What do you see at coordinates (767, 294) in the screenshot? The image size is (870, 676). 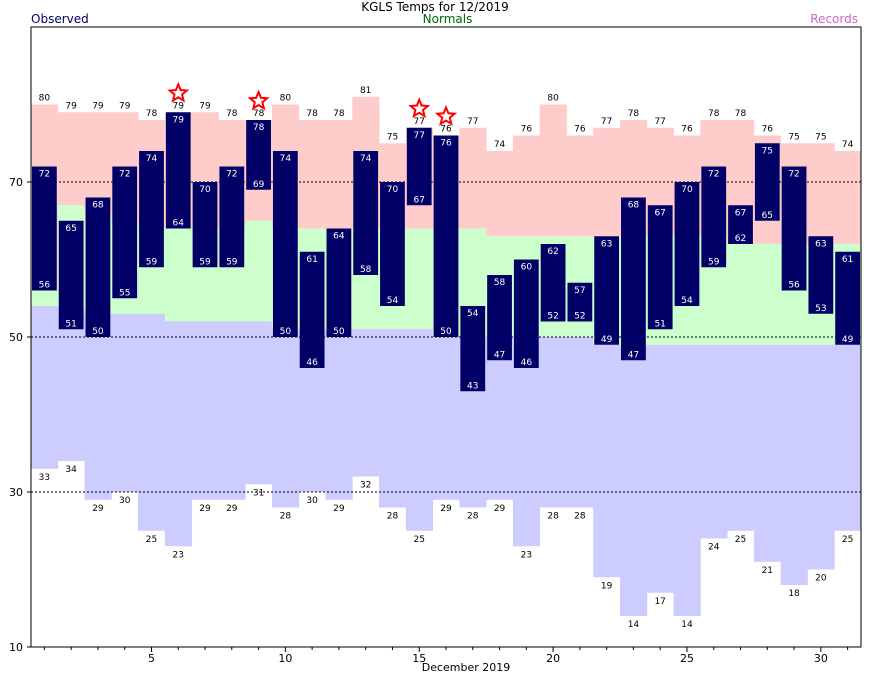 I see `normal-band` at bounding box center [767, 294].